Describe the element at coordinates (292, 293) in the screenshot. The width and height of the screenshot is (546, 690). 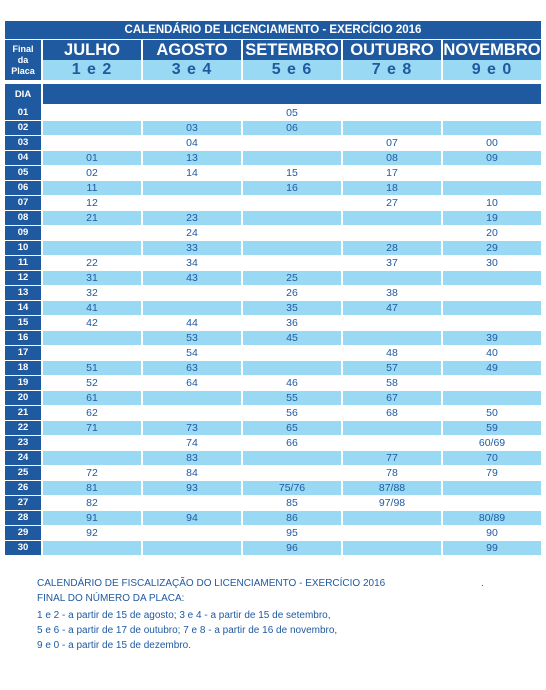
I see `plate-cell-setembro: 26` at that location.